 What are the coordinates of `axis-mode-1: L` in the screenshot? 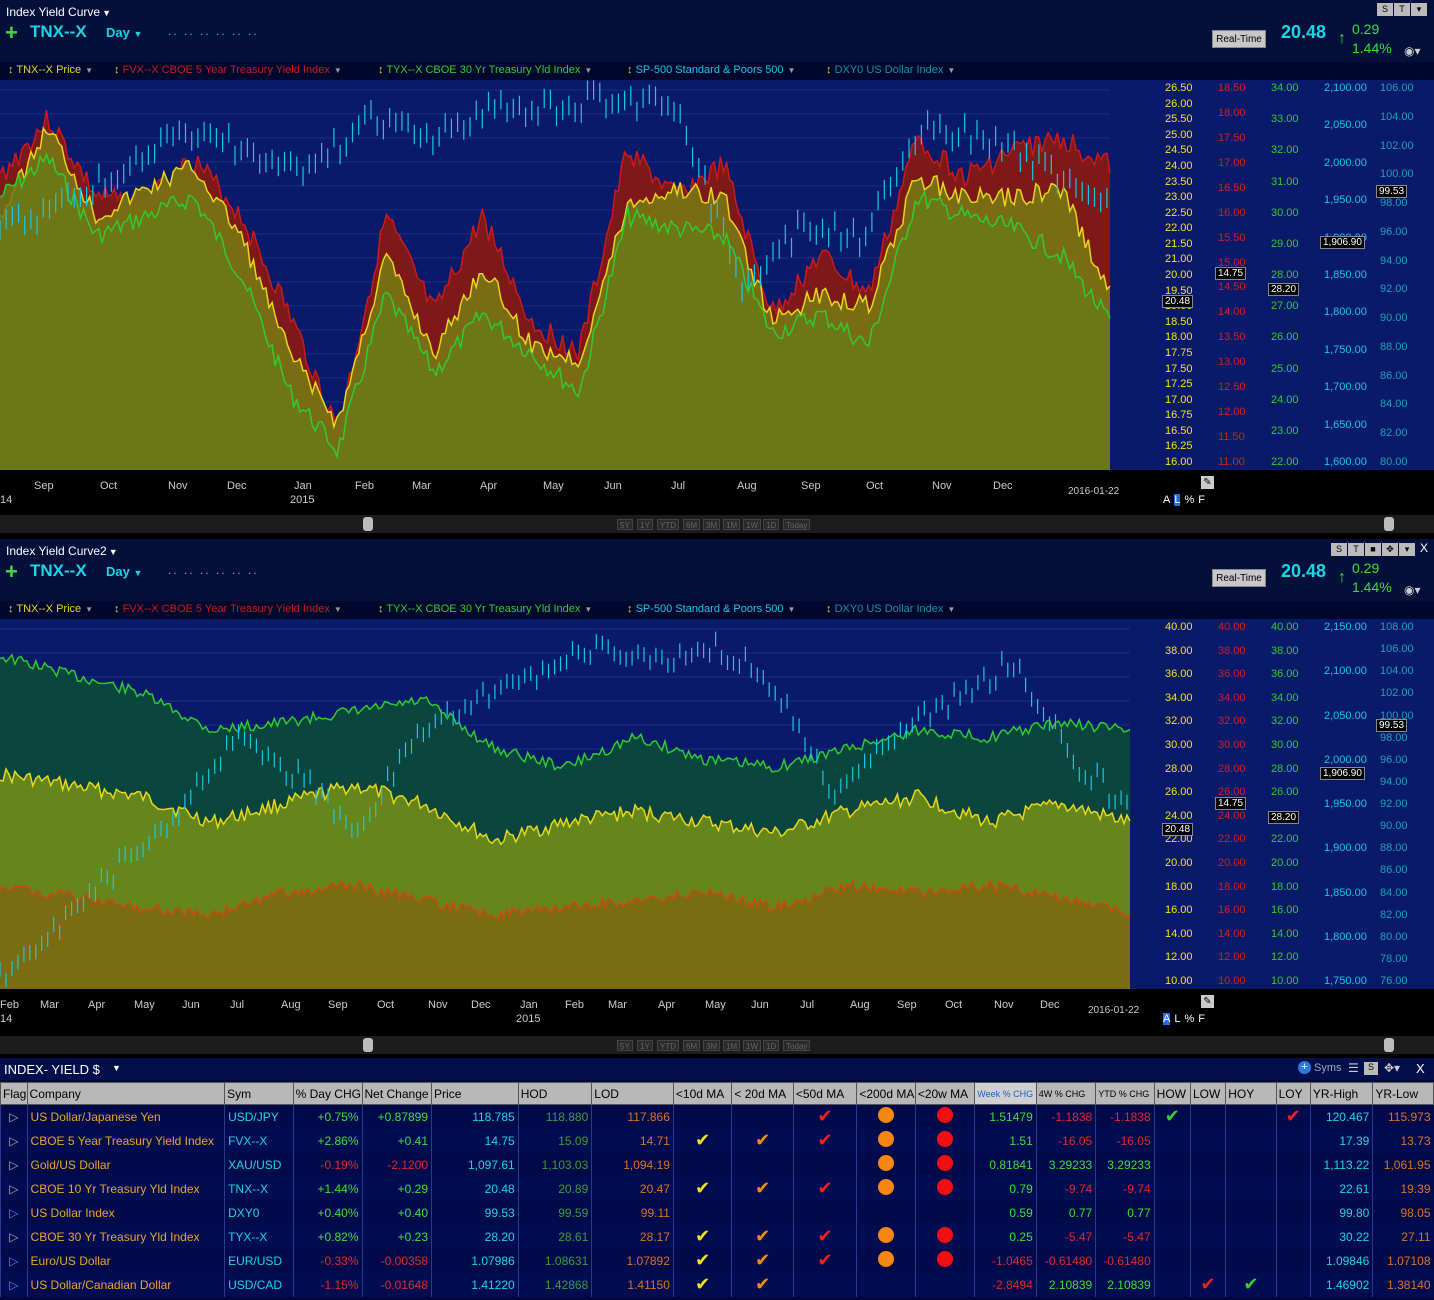 It's located at (1177, 500).